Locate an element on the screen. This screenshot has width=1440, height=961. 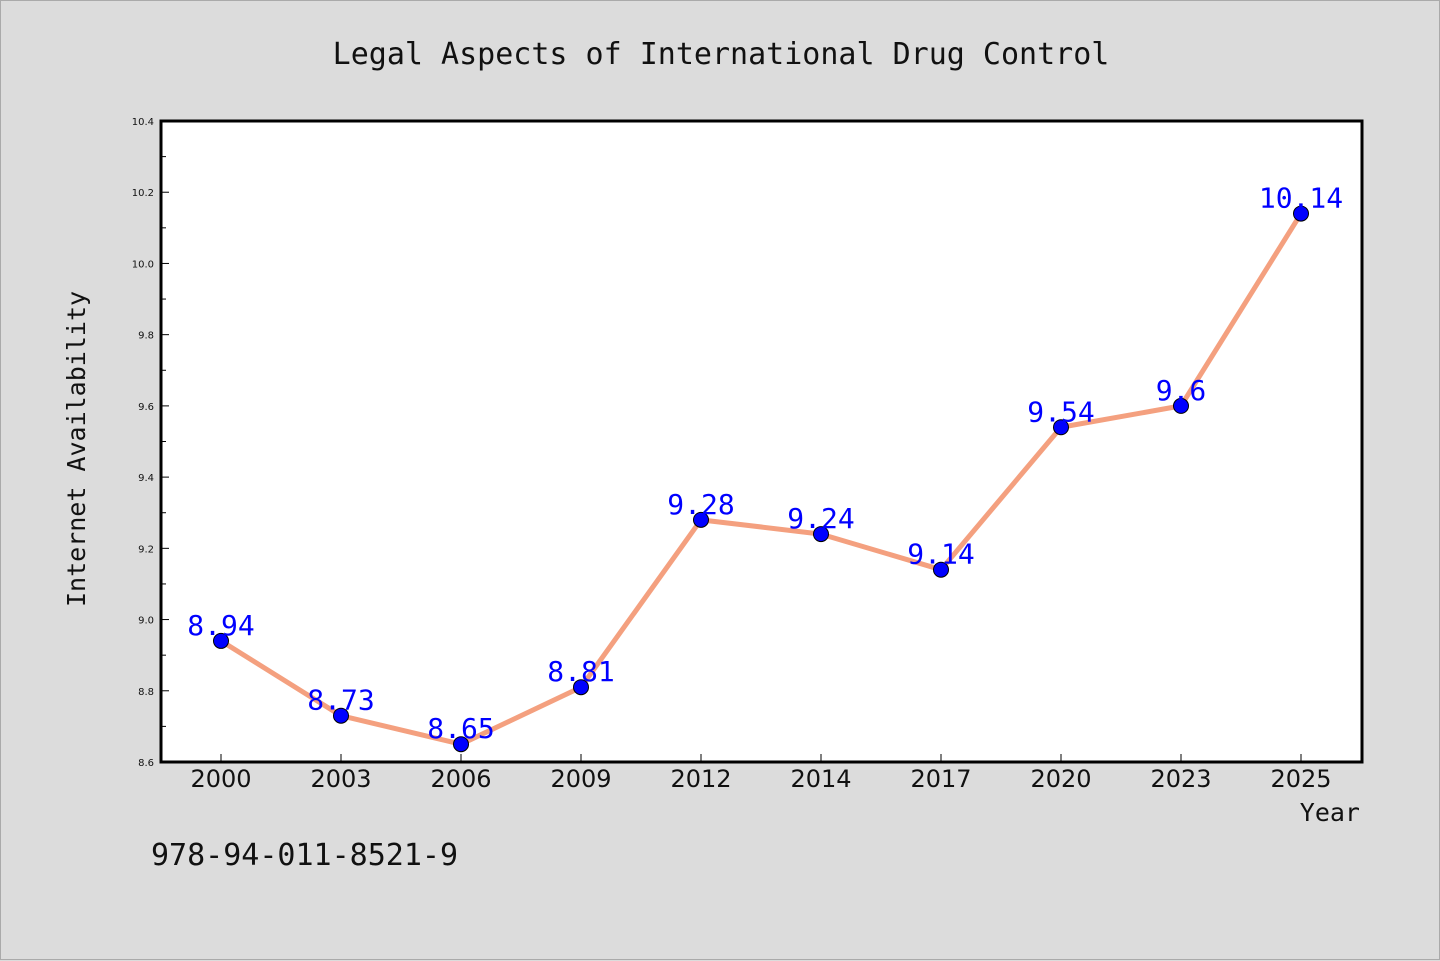
y-tick-label: 10.4 is located at coordinates (143, 122).